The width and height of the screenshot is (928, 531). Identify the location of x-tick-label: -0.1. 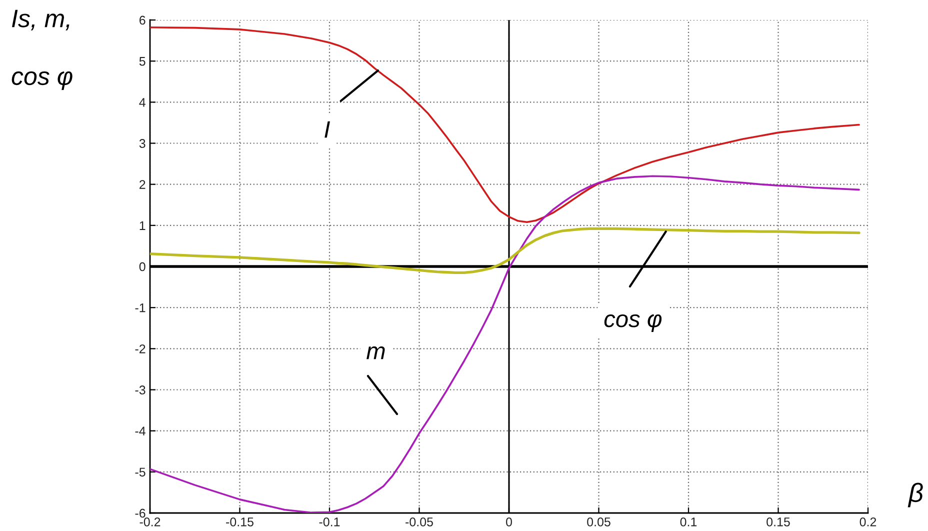
(329, 521).